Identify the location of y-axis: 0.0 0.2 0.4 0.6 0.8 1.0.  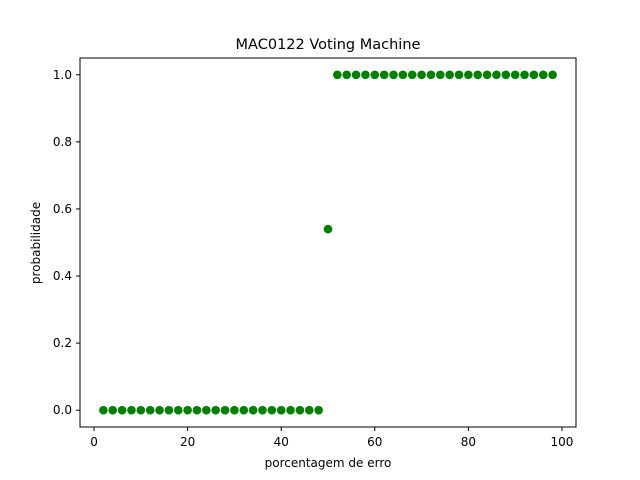
(66, 242).